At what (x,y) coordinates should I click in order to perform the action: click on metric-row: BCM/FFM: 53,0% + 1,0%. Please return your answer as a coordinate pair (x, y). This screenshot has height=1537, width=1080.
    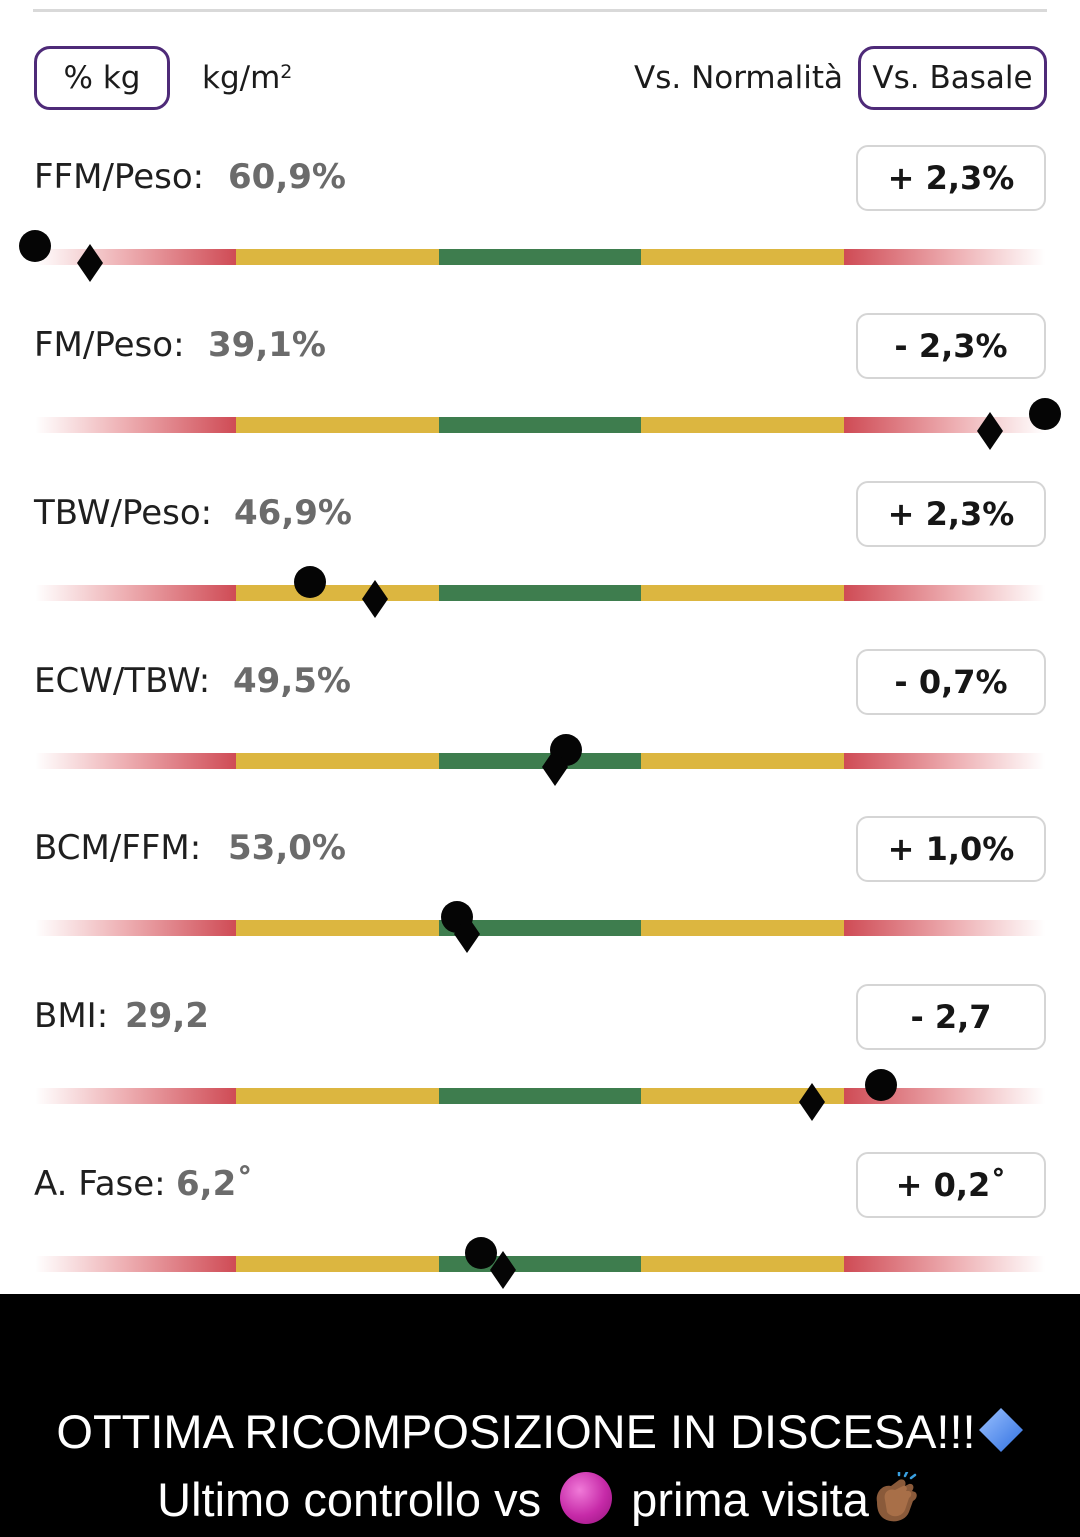
    Looking at the image, I should click on (540, 900).